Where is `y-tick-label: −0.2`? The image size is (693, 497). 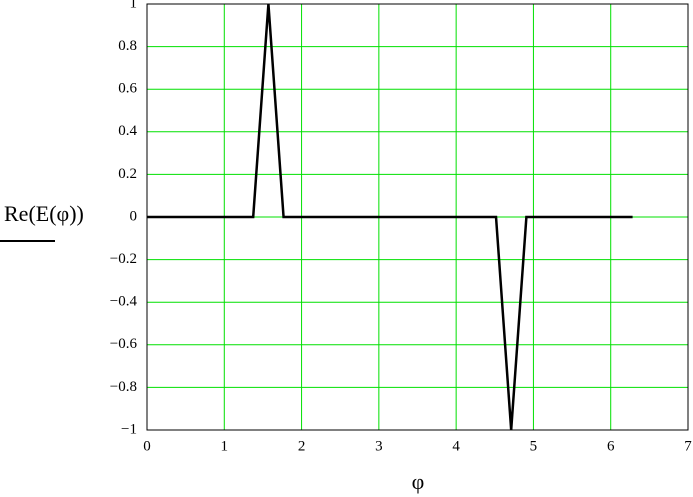
y-tick-label: −0.2 is located at coordinates (123, 259).